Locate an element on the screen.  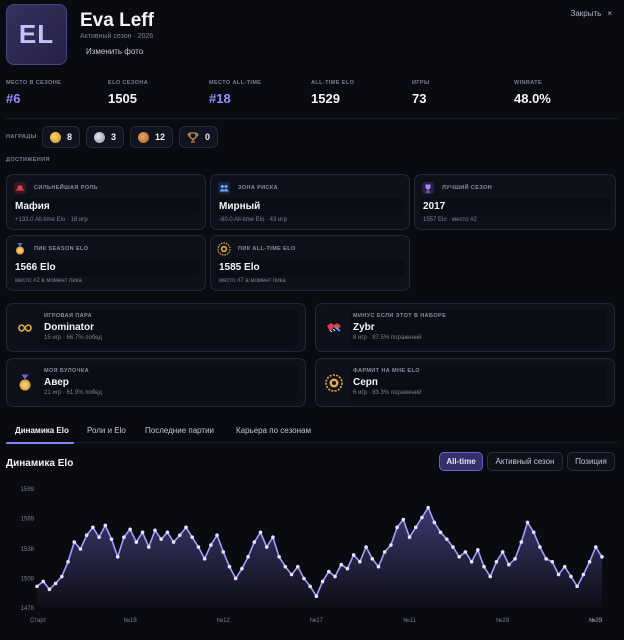
tab-elo-dynamics: Динамика Elo is located at coordinates (42, 430).